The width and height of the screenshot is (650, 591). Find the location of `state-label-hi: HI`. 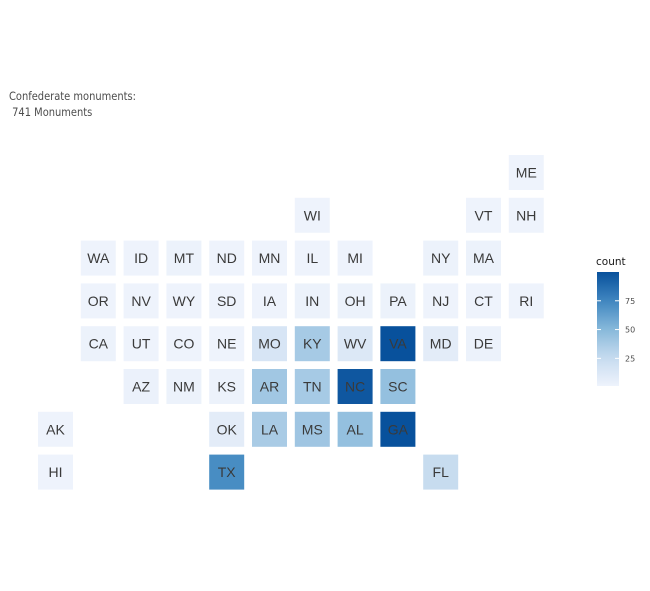

state-label-hi: HI is located at coordinates (56, 472).